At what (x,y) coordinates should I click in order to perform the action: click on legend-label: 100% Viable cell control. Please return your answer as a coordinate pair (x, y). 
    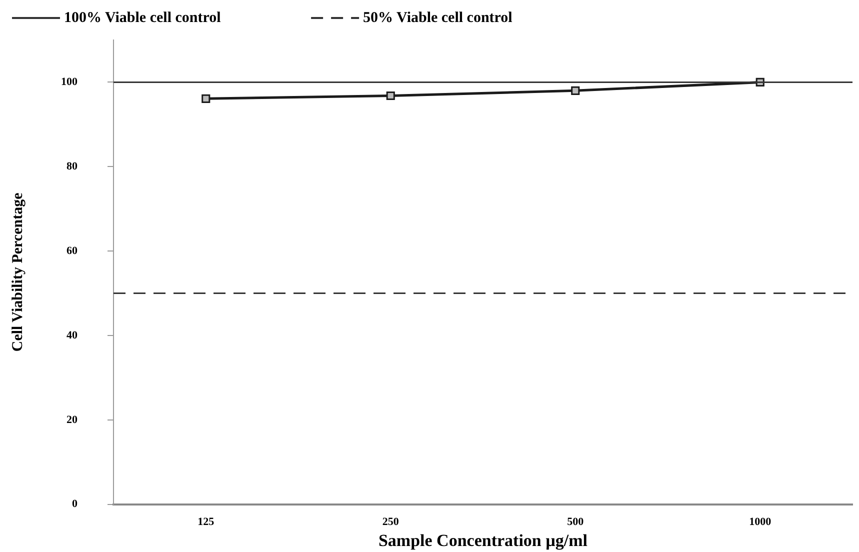
    Looking at the image, I should click on (142, 18).